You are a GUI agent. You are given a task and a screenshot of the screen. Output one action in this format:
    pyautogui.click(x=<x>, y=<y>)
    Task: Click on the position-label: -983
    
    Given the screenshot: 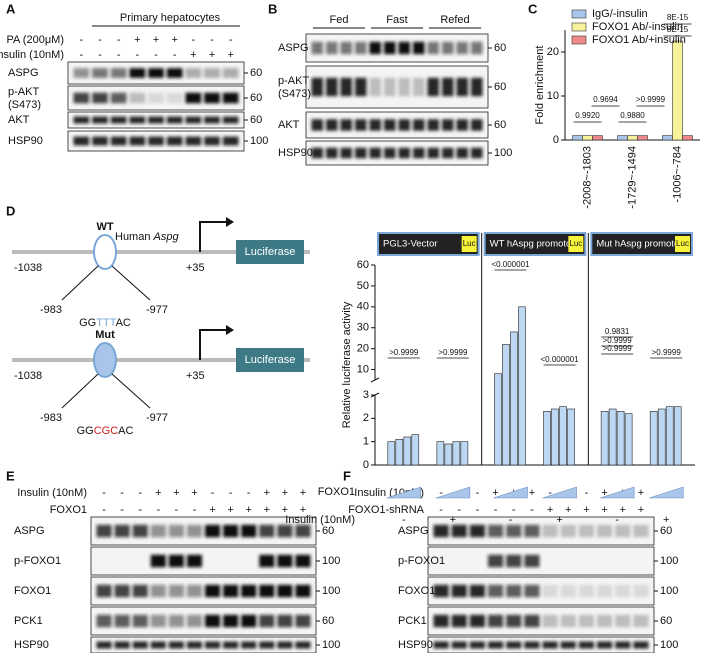 What is the action you would take?
    pyautogui.click(x=51, y=310)
    